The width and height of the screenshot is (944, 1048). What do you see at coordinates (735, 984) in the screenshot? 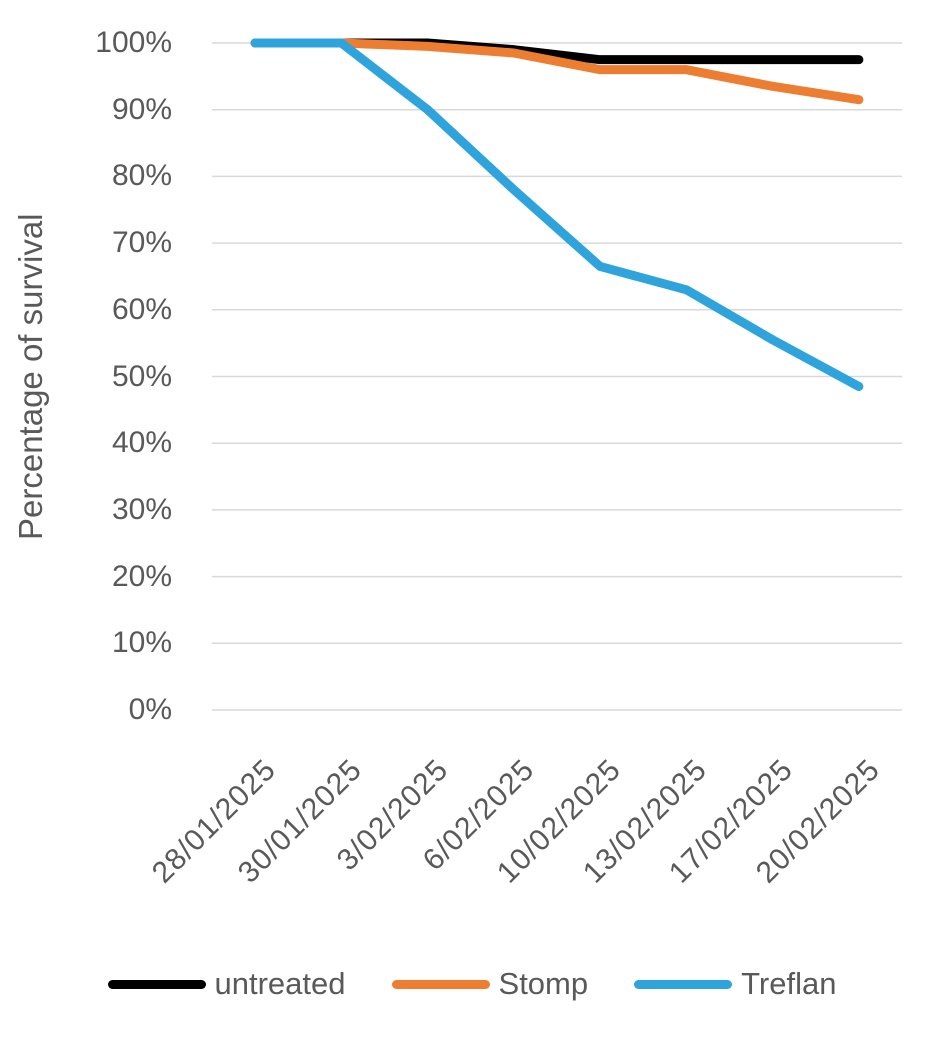
I see `legend-item-treflan: Treflan` at bounding box center [735, 984].